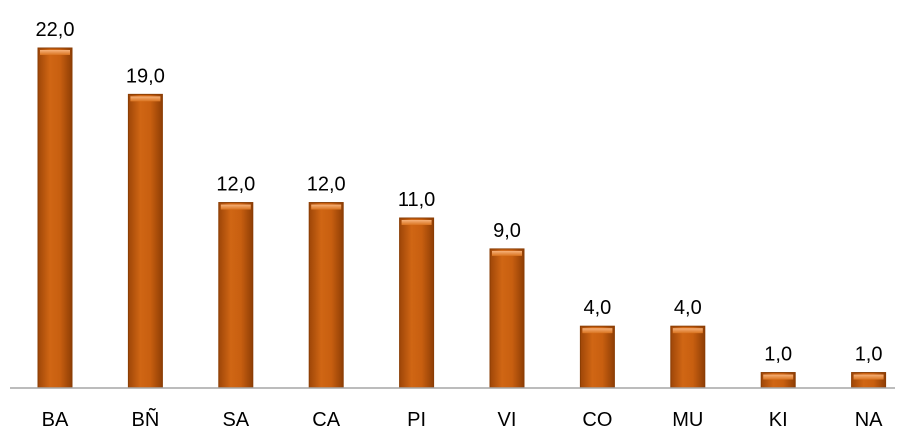 This screenshot has height=434, width=903. Describe the element at coordinates (687, 420) in the screenshot. I see `x-tick-label-mu: MU` at that location.